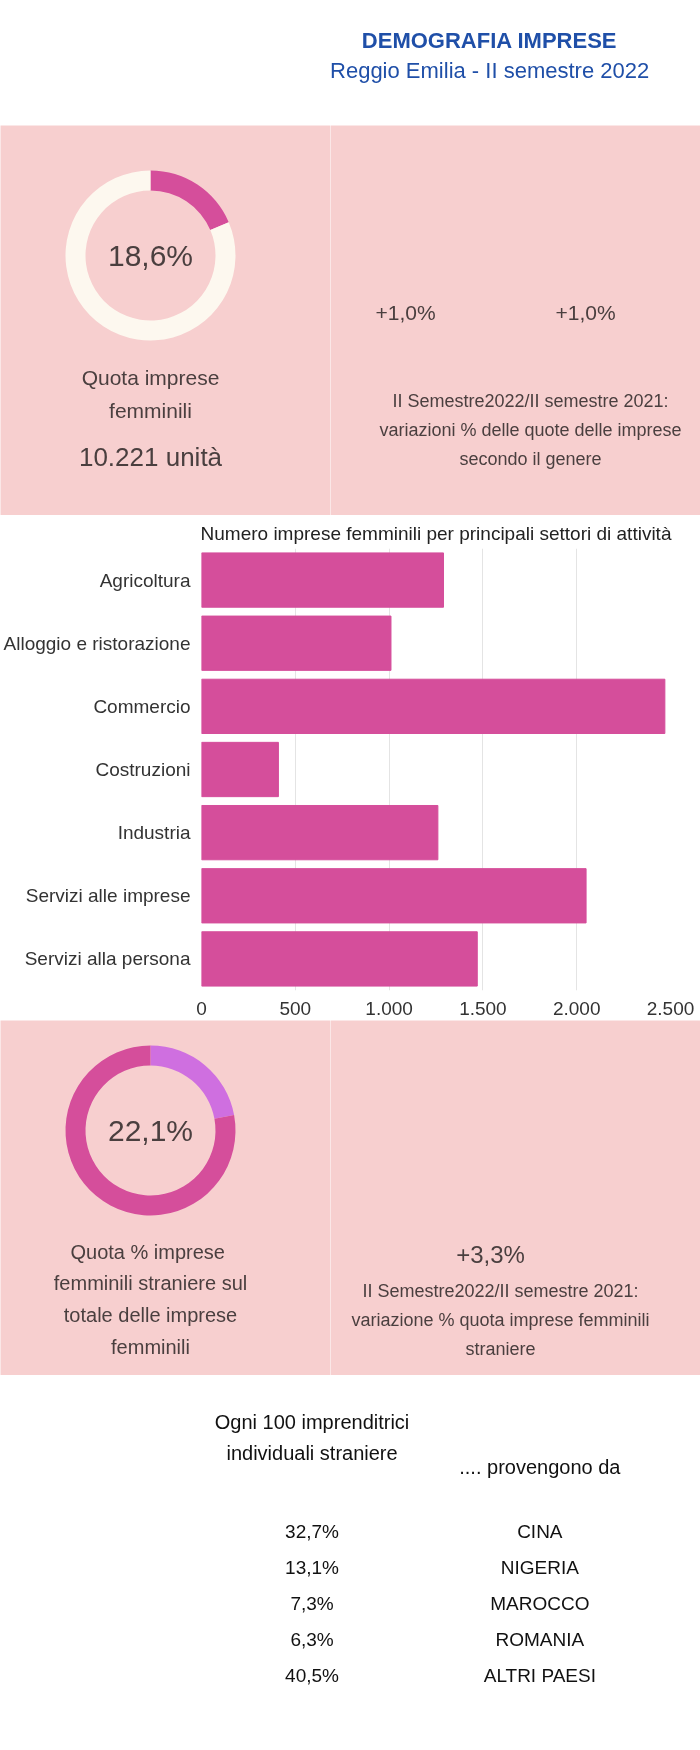 The image size is (700, 1750). What do you see at coordinates (142, 706) in the screenshot?
I see `y-tick-label: Commercio` at bounding box center [142, 706].